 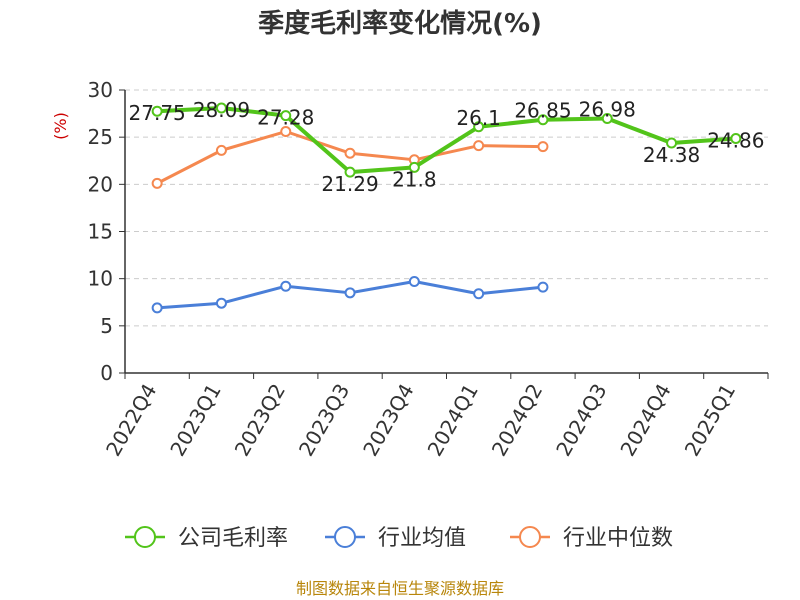 I want to click on data-label-2024Q2: 26.85, so click(x=542, y=111).